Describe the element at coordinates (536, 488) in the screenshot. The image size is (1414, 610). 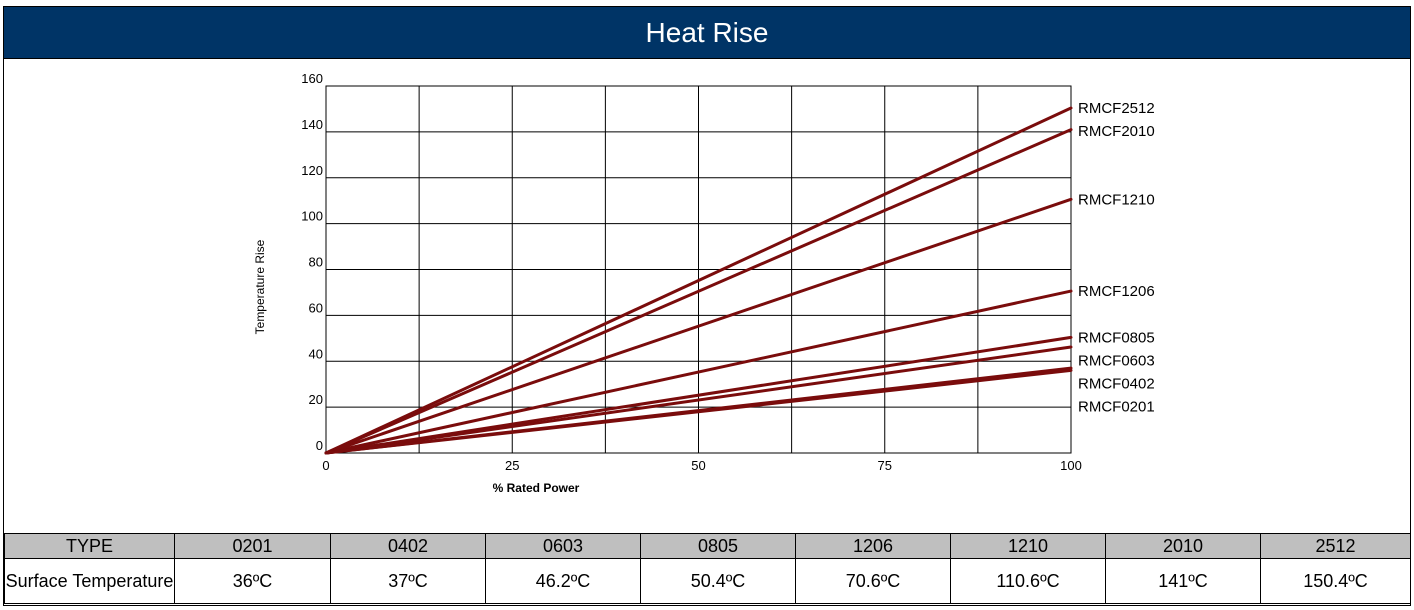
I see `x-axis-label: % Rated Power` at that location.